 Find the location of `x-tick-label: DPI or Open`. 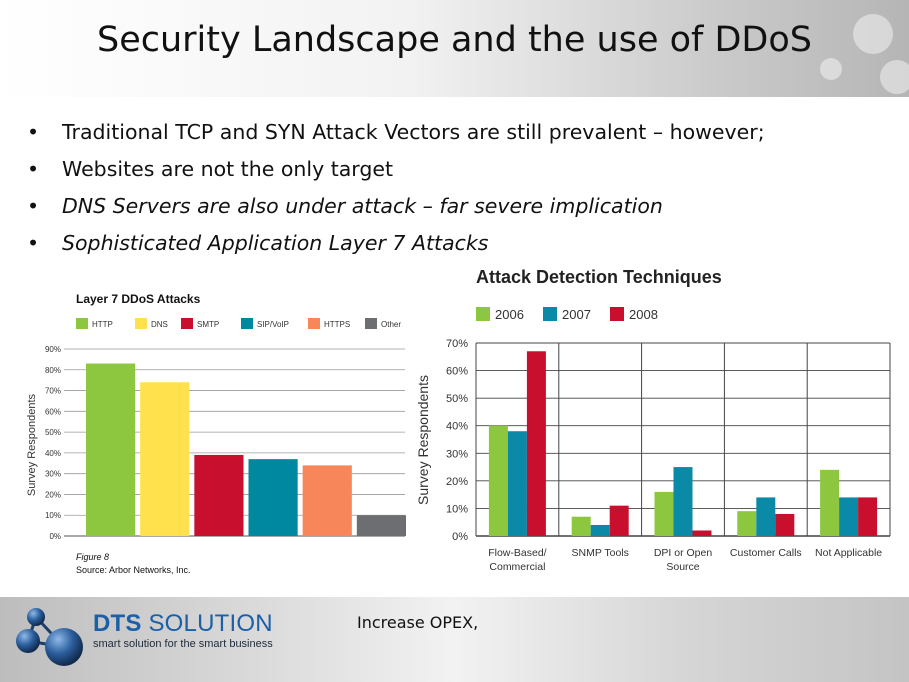

x-tick-label: DPI or Open is located at coordinates (683, 553).